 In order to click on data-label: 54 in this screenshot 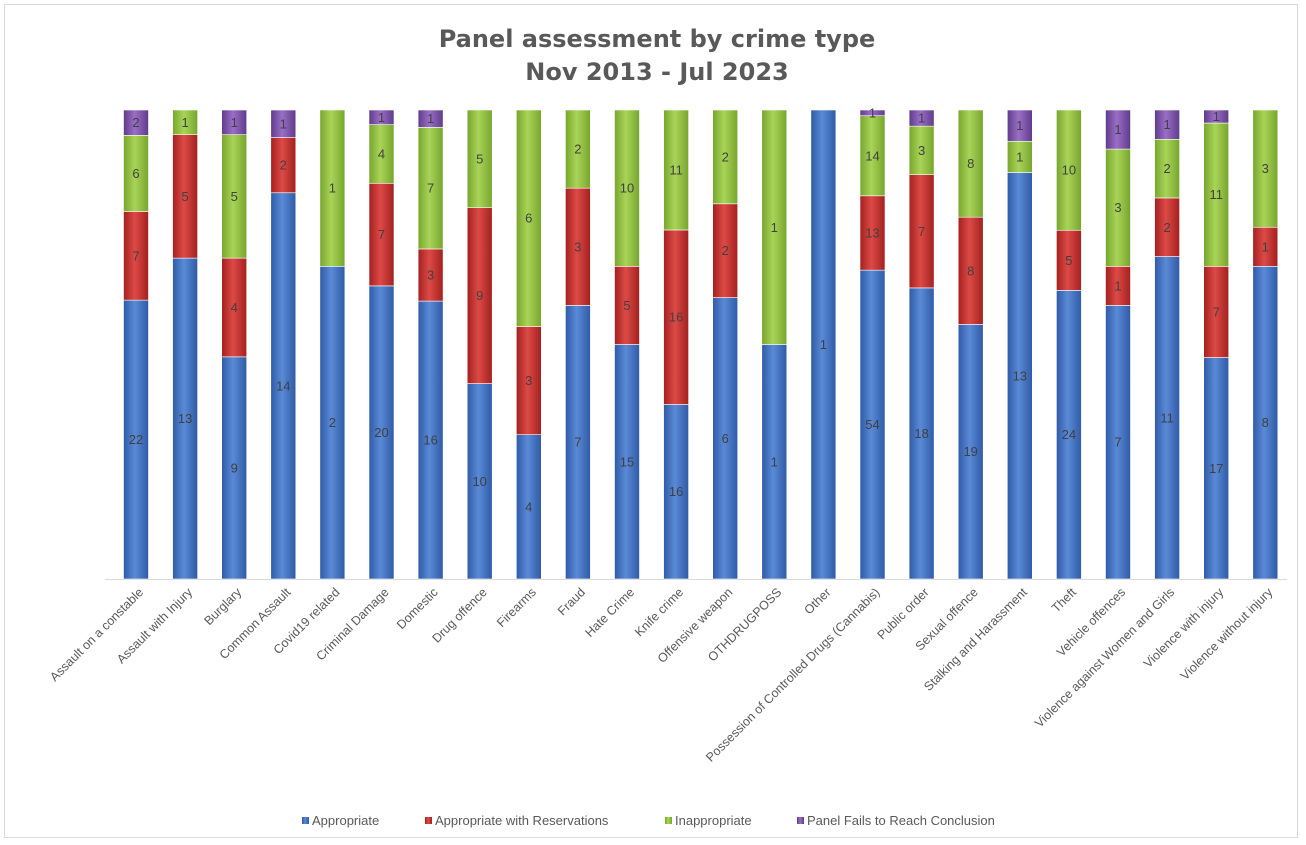, I will do `click(872, 424)`.